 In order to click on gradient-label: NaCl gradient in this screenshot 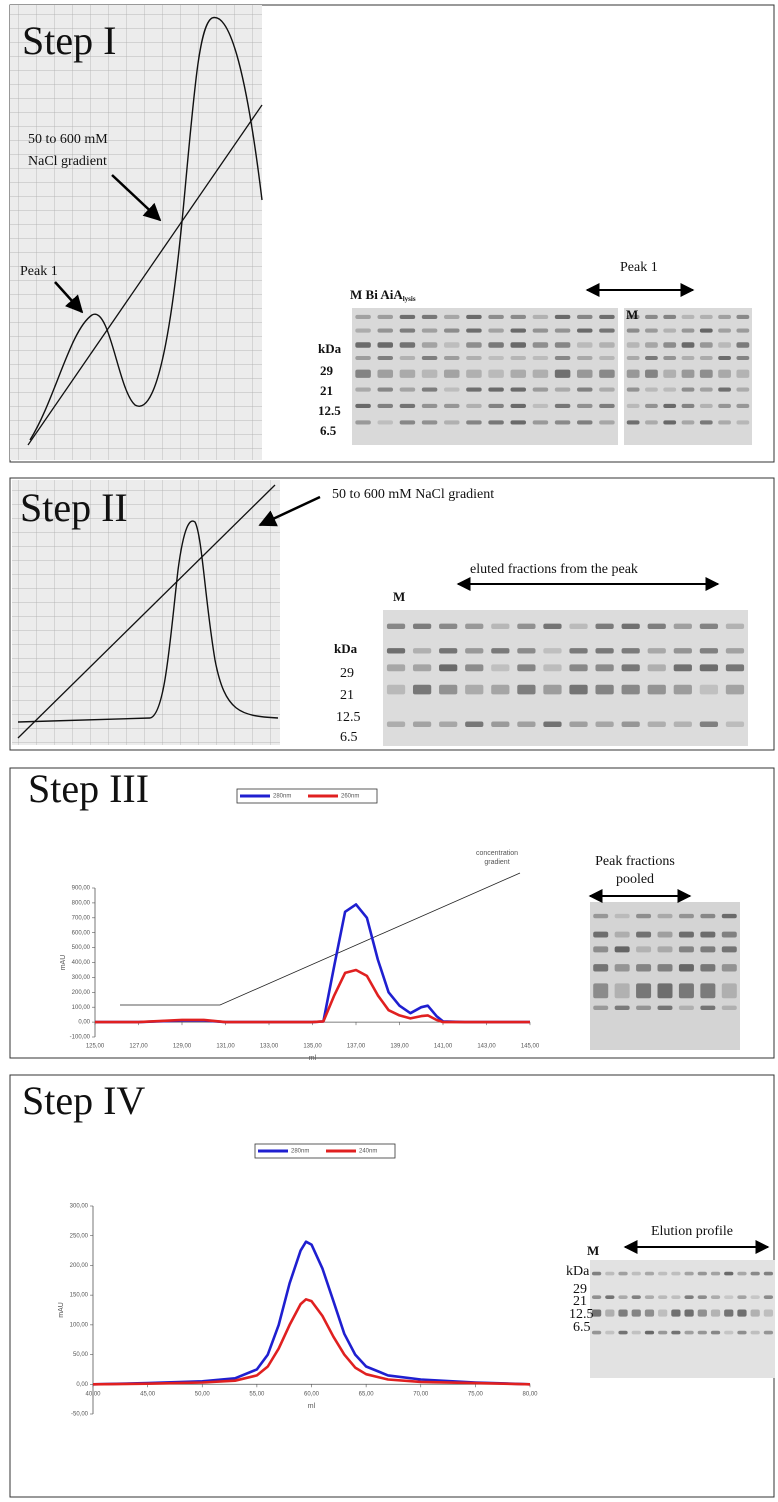, I will do `click(67, 161)`.